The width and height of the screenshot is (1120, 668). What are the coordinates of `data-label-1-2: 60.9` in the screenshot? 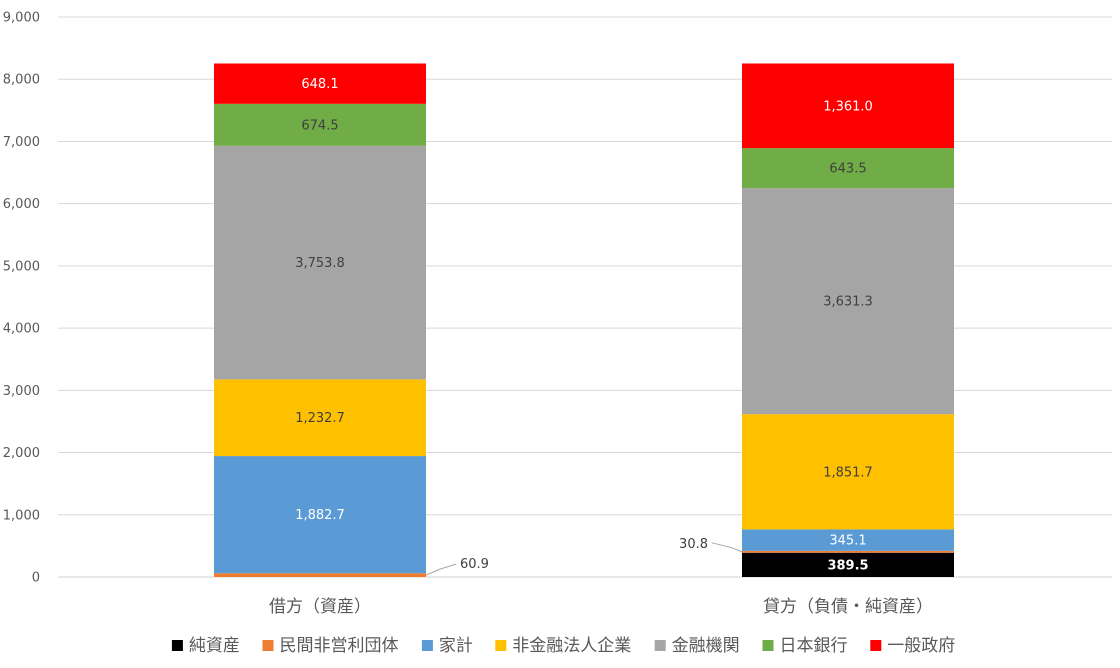 It's located at (474, 564).